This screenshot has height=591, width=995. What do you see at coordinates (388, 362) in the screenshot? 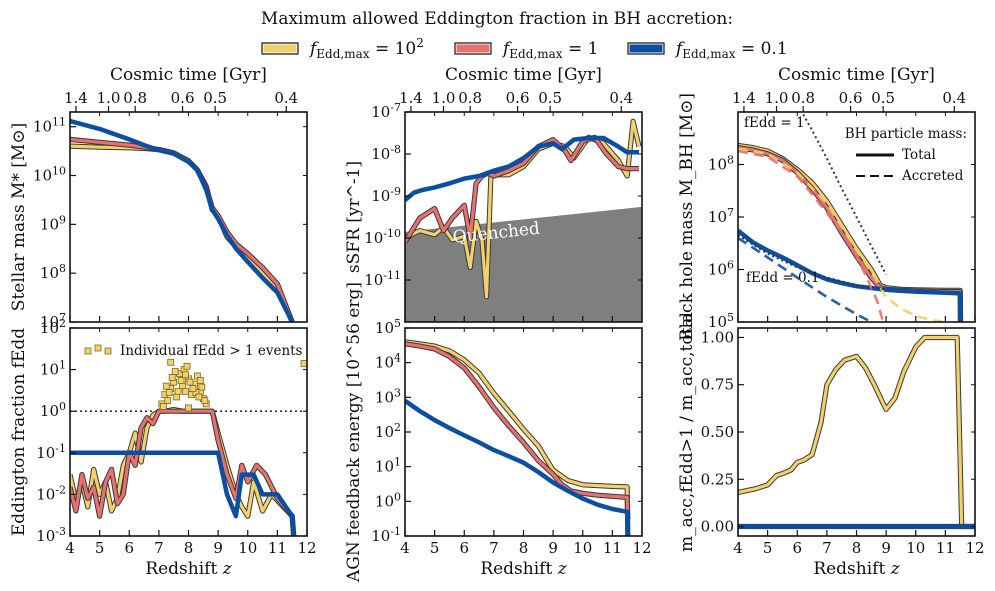
I see `y-tick-label: 10⁴` at bounding box center [388, 362].